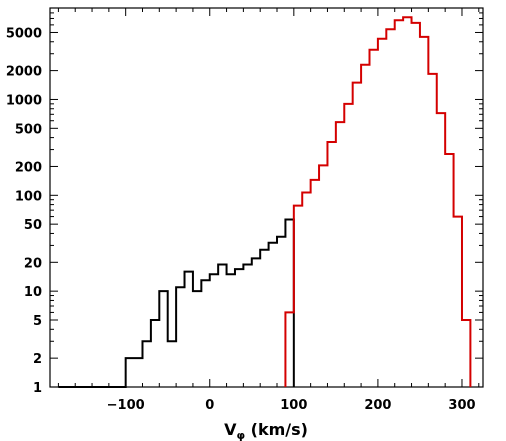 The height and width of the screenshot is (441, 506). Describe the element at coordinates (33, 292) in the screenshot. I see `y-tick-label: 10` at that location.